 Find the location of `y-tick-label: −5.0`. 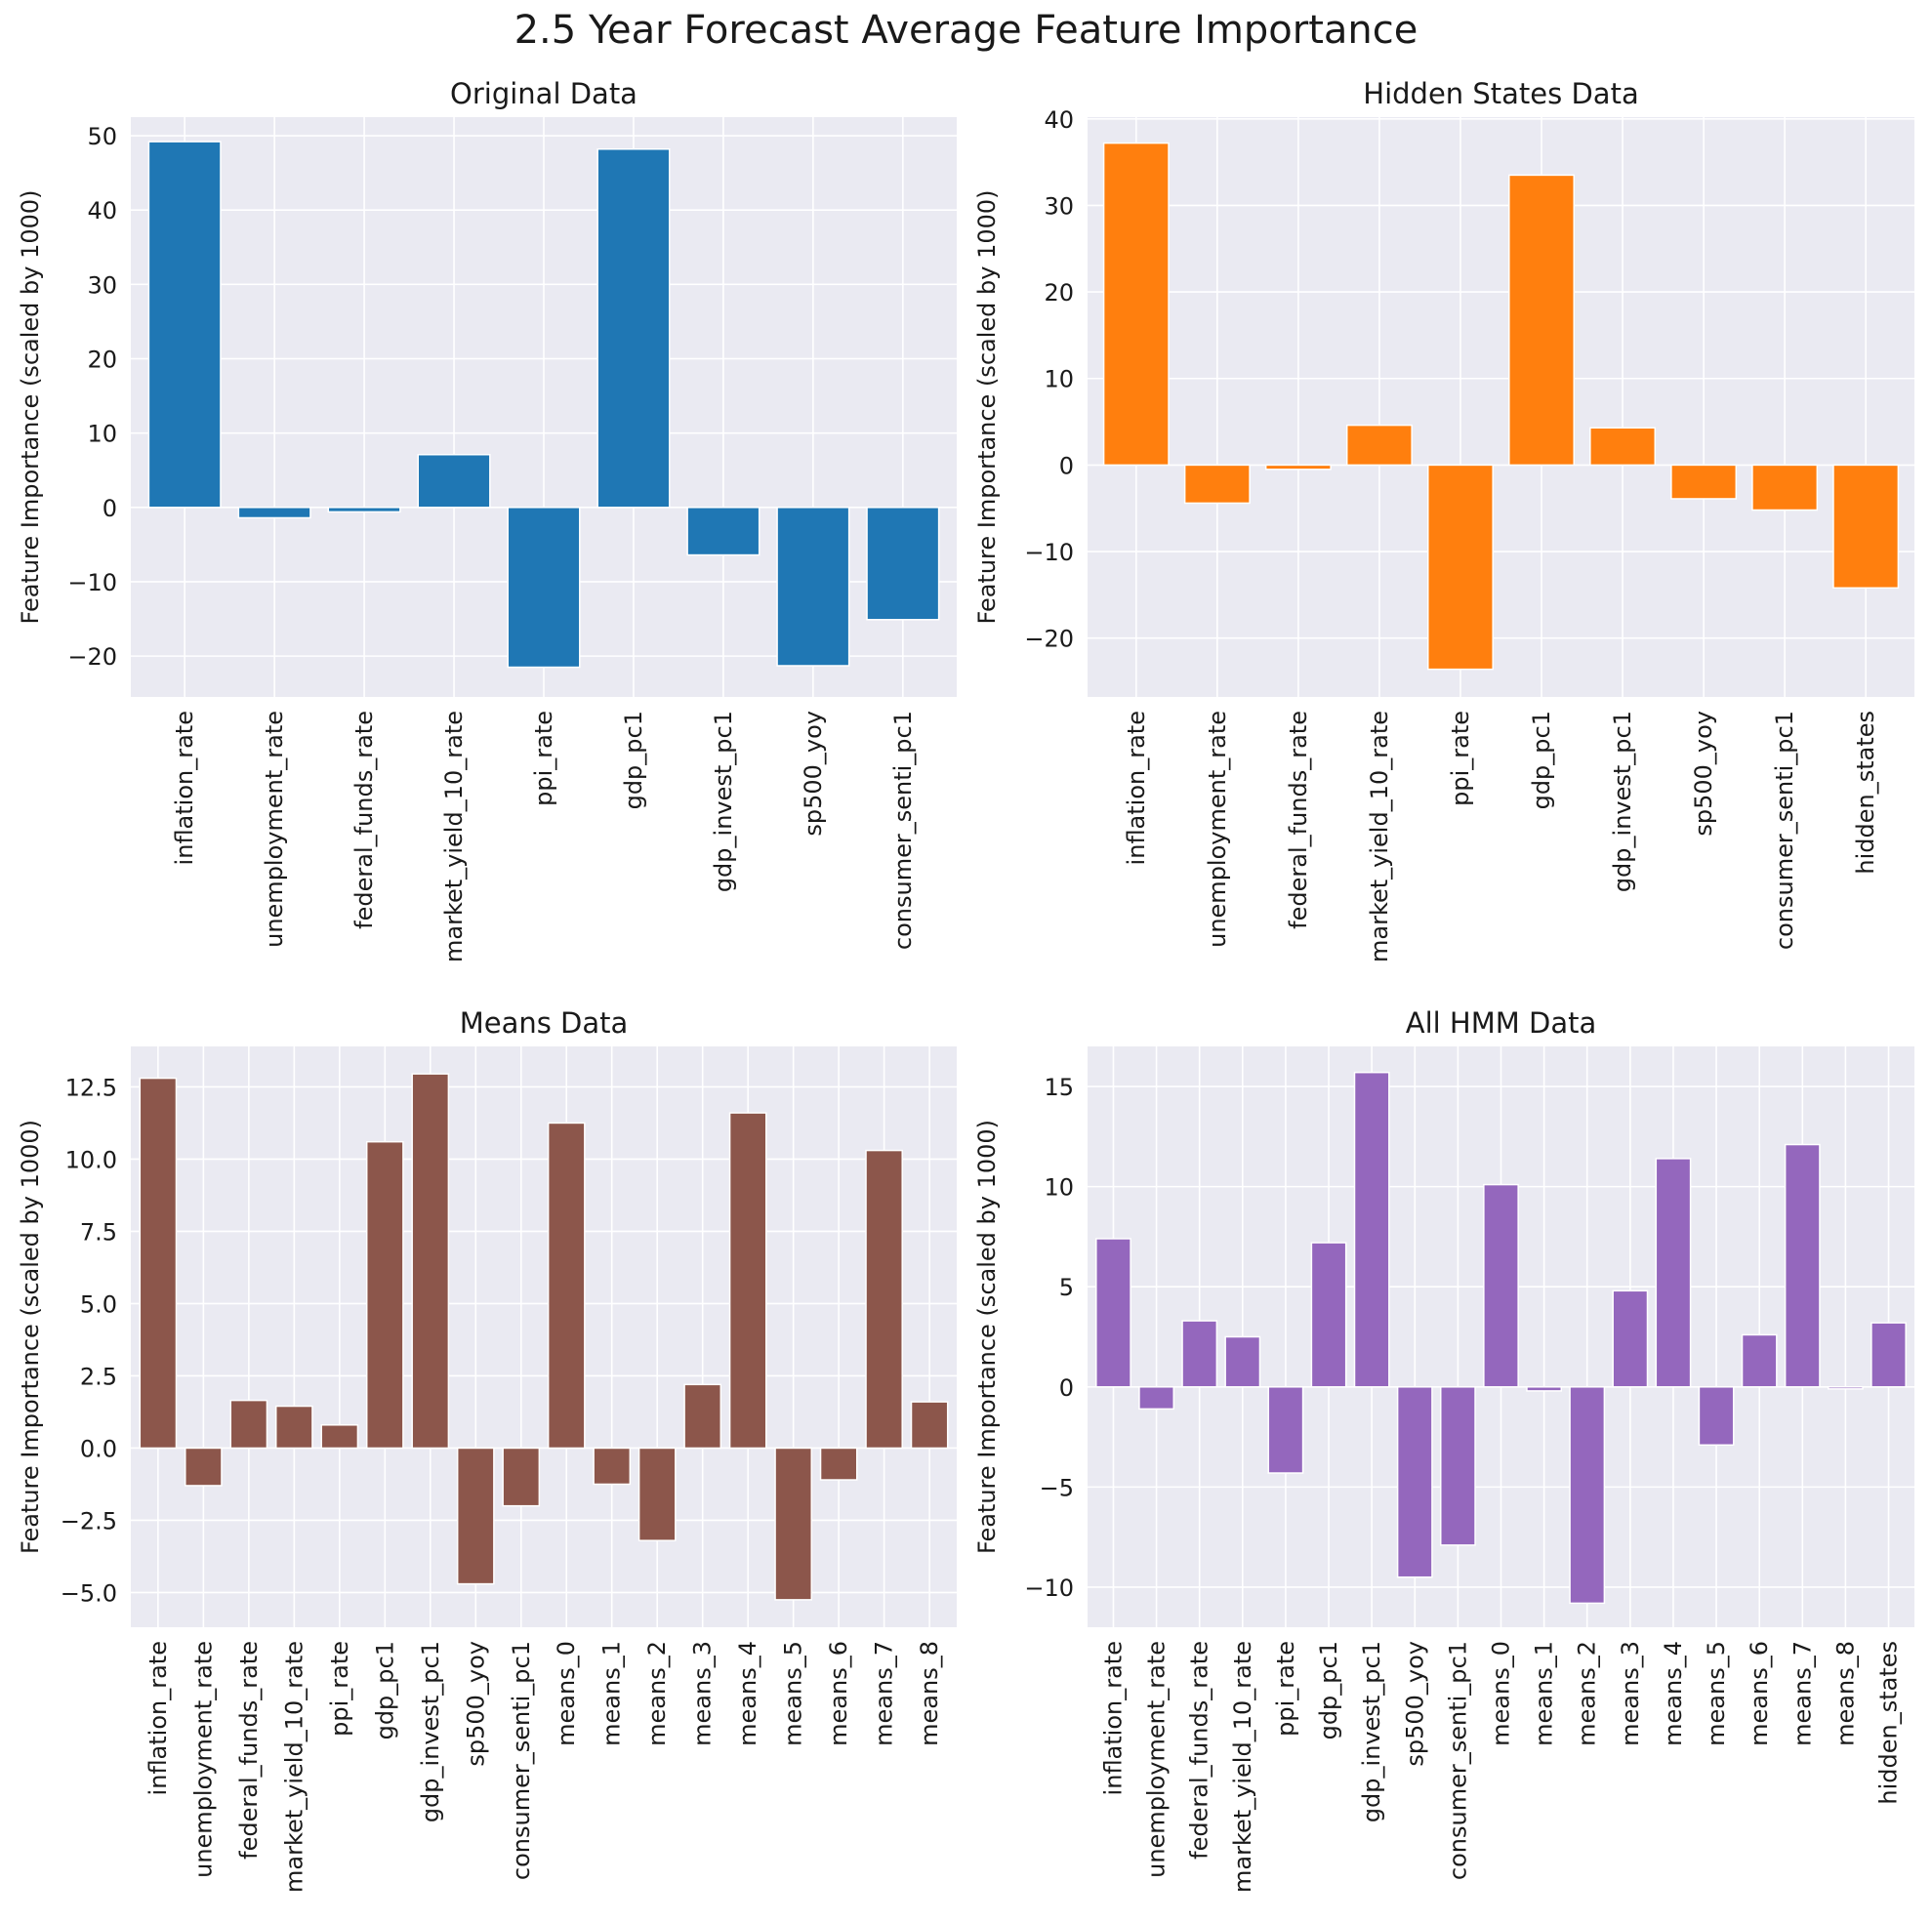

y-tick-label: −5.0 is located at coordinates (89, 1593).